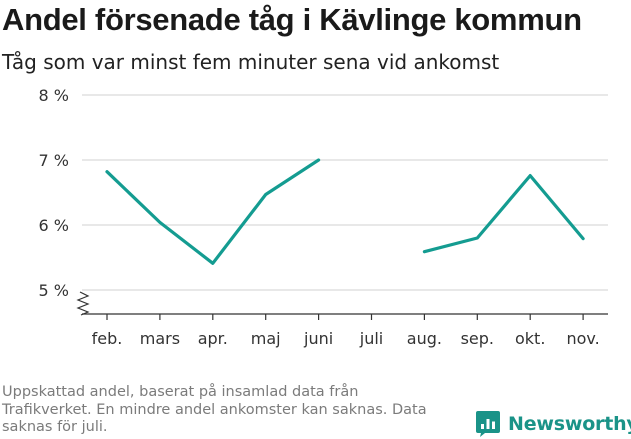 Image resolution: width=631 pixels, height=439 pixels. Describe the element at coordinates (477, 338) in the screenshot. I see `x-tick-label: sep.` at that location.